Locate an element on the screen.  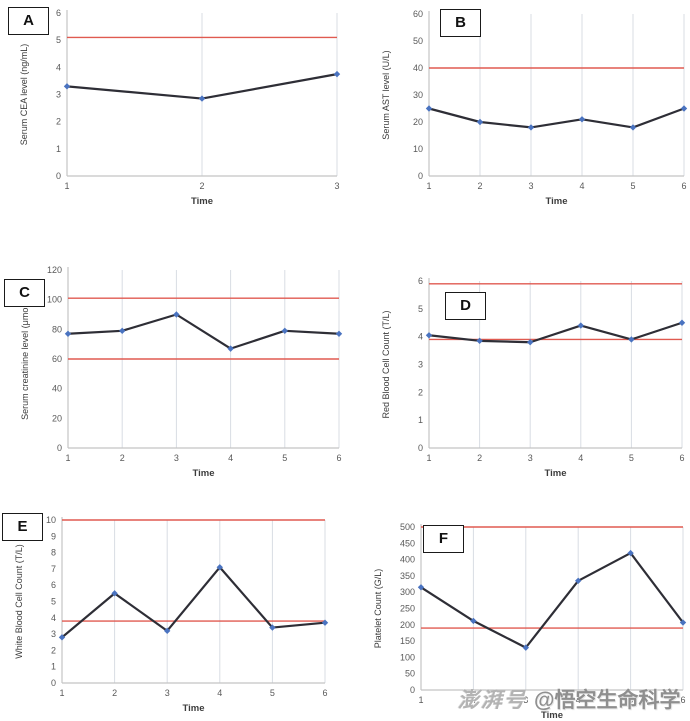
watermark: 澎湃号 @悟空生命科学 is located at coordinates (569, 699).